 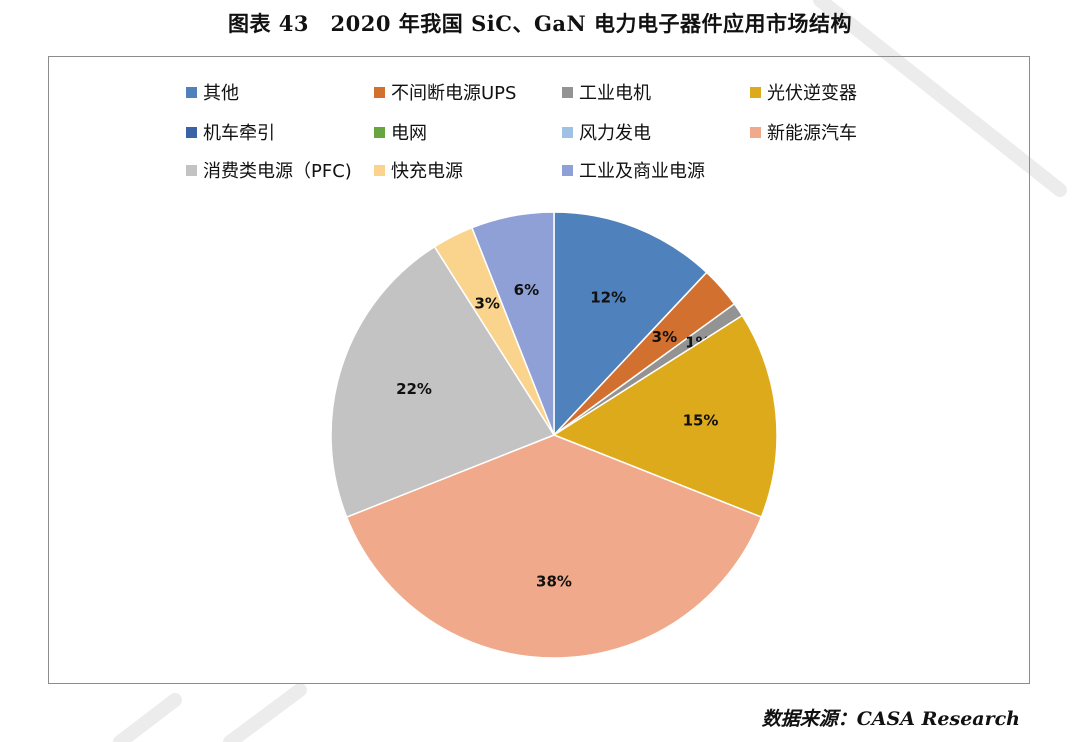 I want to click on legend-item-fast-charger: 快充电源, so click(x=418, y=170).